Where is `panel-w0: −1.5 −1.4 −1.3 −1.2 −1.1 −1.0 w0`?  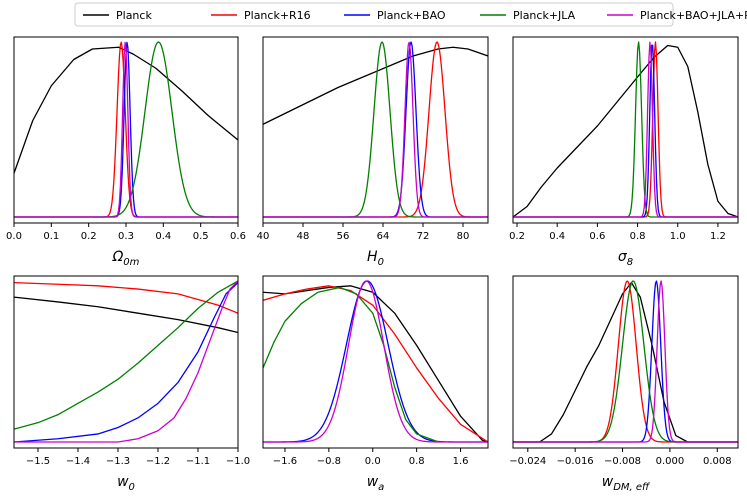 panel-w0: −1.5 −1.4 −1.3 −1.2 −1.1 −1.0 w0 is located at coordinates (131, 384).